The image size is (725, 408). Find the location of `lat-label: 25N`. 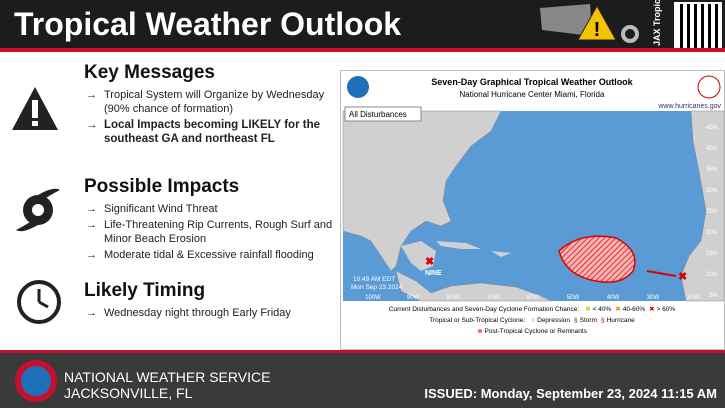

lat-label: 25N is located at coordinates (711, 212).